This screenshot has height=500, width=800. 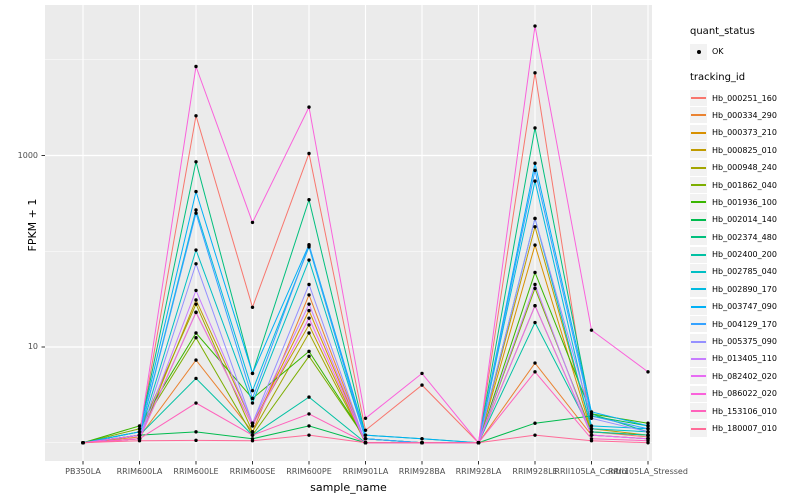 I want to click on legend-item-Hb_002014_140: Hb_002014_140, so click(x=744, y=219).